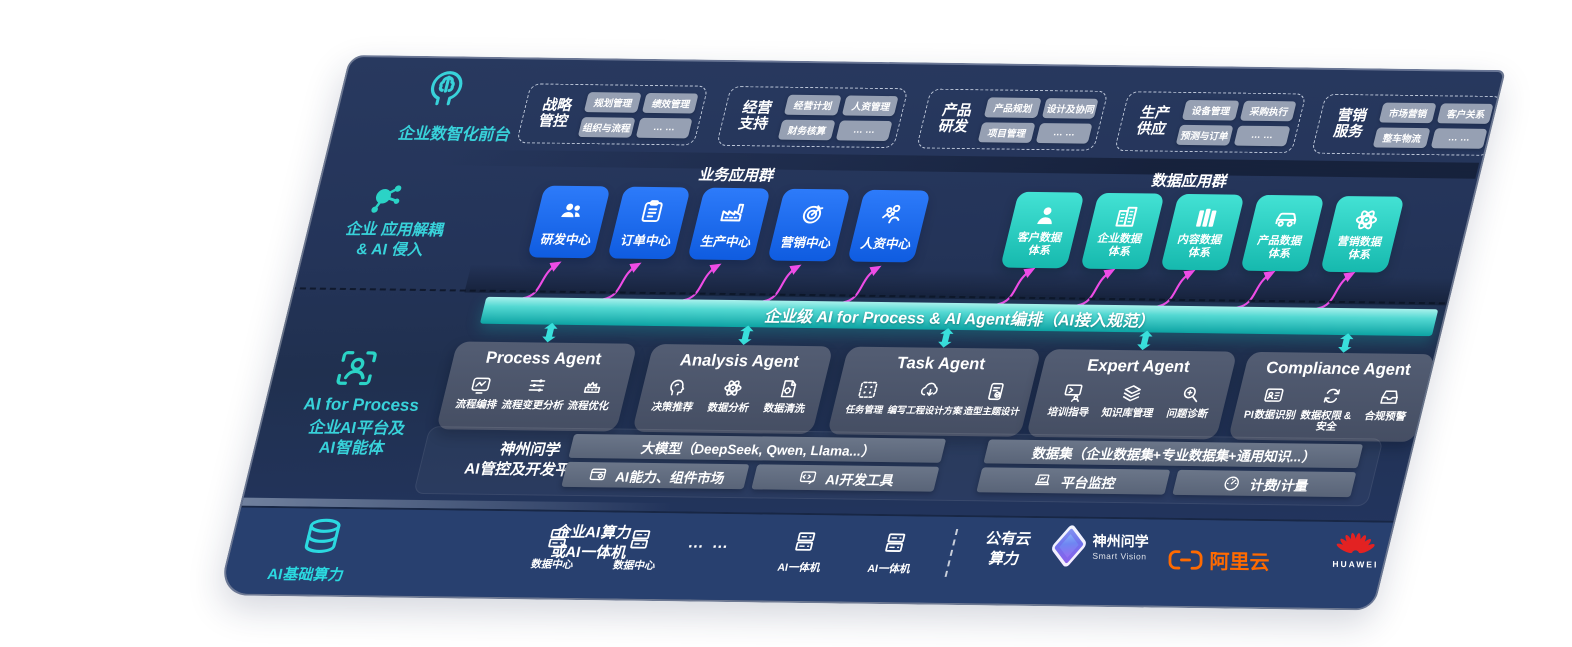 This screenshot has height=647, width=1572. I want to click on devtool-icon, so click(808, 477).